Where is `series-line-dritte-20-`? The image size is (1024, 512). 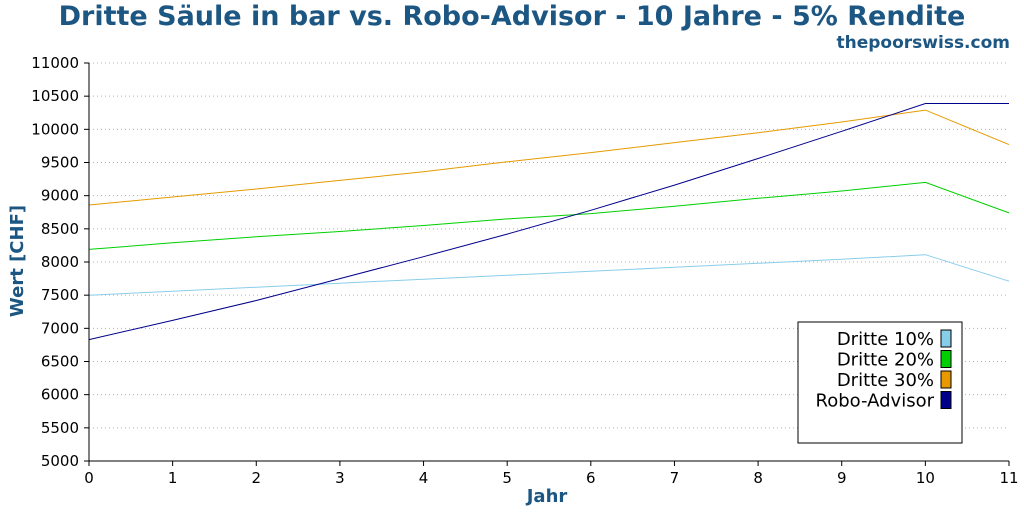 series-line-dritte-20- is located at coordinates (549, 215).